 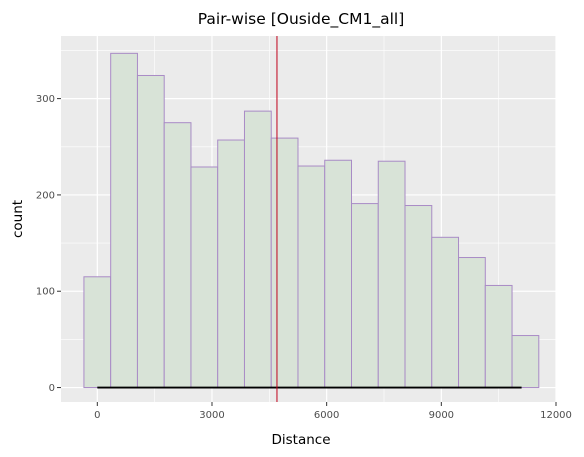 I want to click on x-axis-ticks: 0 3000 6000 9000 12000, so click(x=333, y=411).